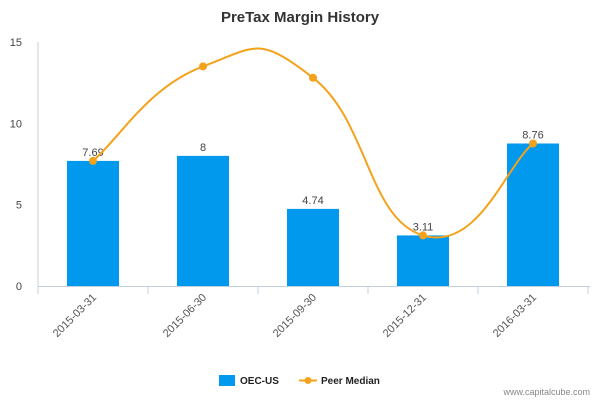  What do you see at coordinates (185, 316) in the screenshot?
I see `x-tick-label: 2015-06-30` at bounding box center [185, 316].